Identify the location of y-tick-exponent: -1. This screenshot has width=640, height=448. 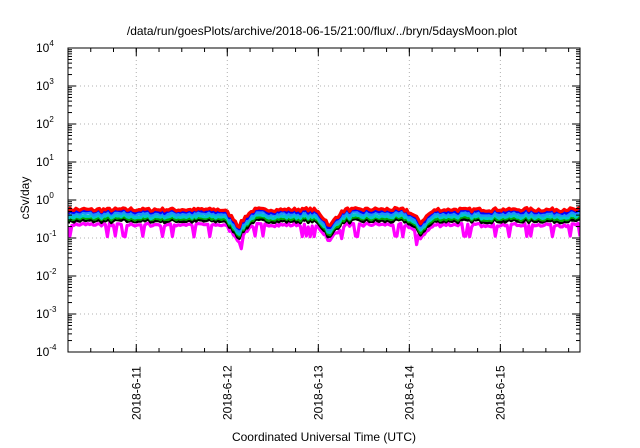
(53, 233).